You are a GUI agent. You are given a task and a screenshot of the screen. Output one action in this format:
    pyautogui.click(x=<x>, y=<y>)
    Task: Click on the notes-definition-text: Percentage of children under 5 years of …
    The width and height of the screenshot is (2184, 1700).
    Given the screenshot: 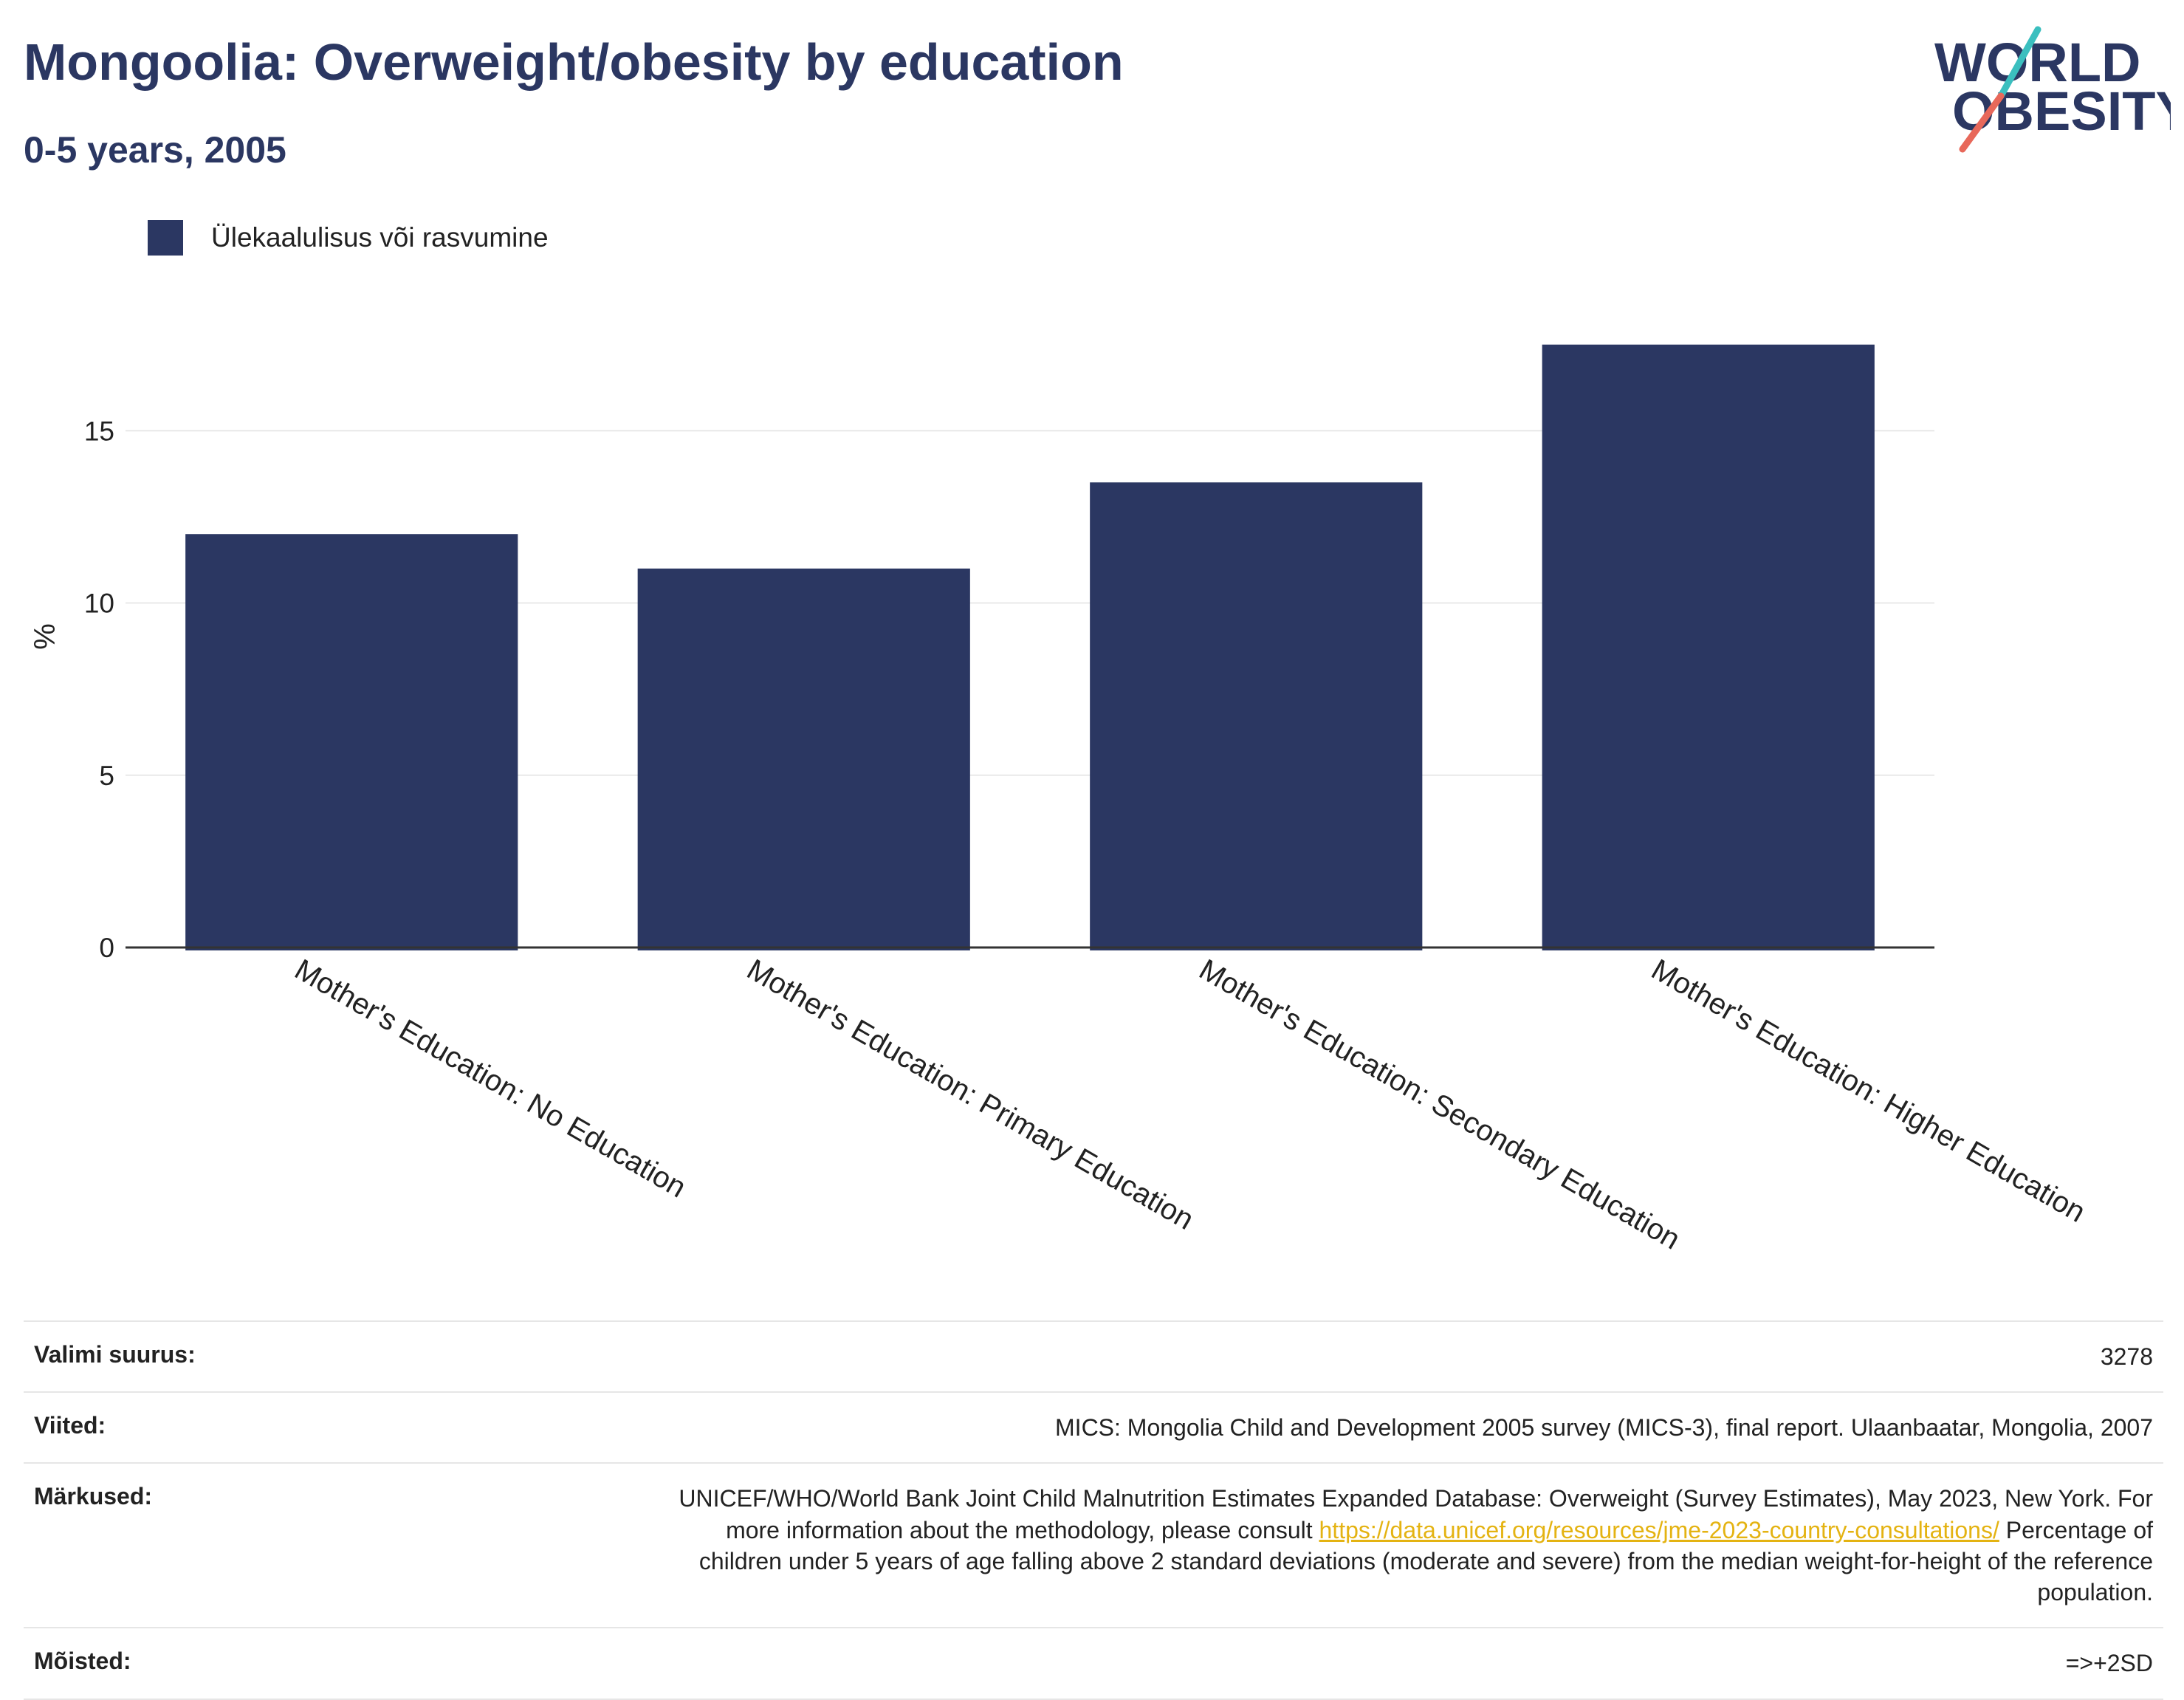 What is the action you would take?
    pyautogui.click(x=1426, y=1561)
    